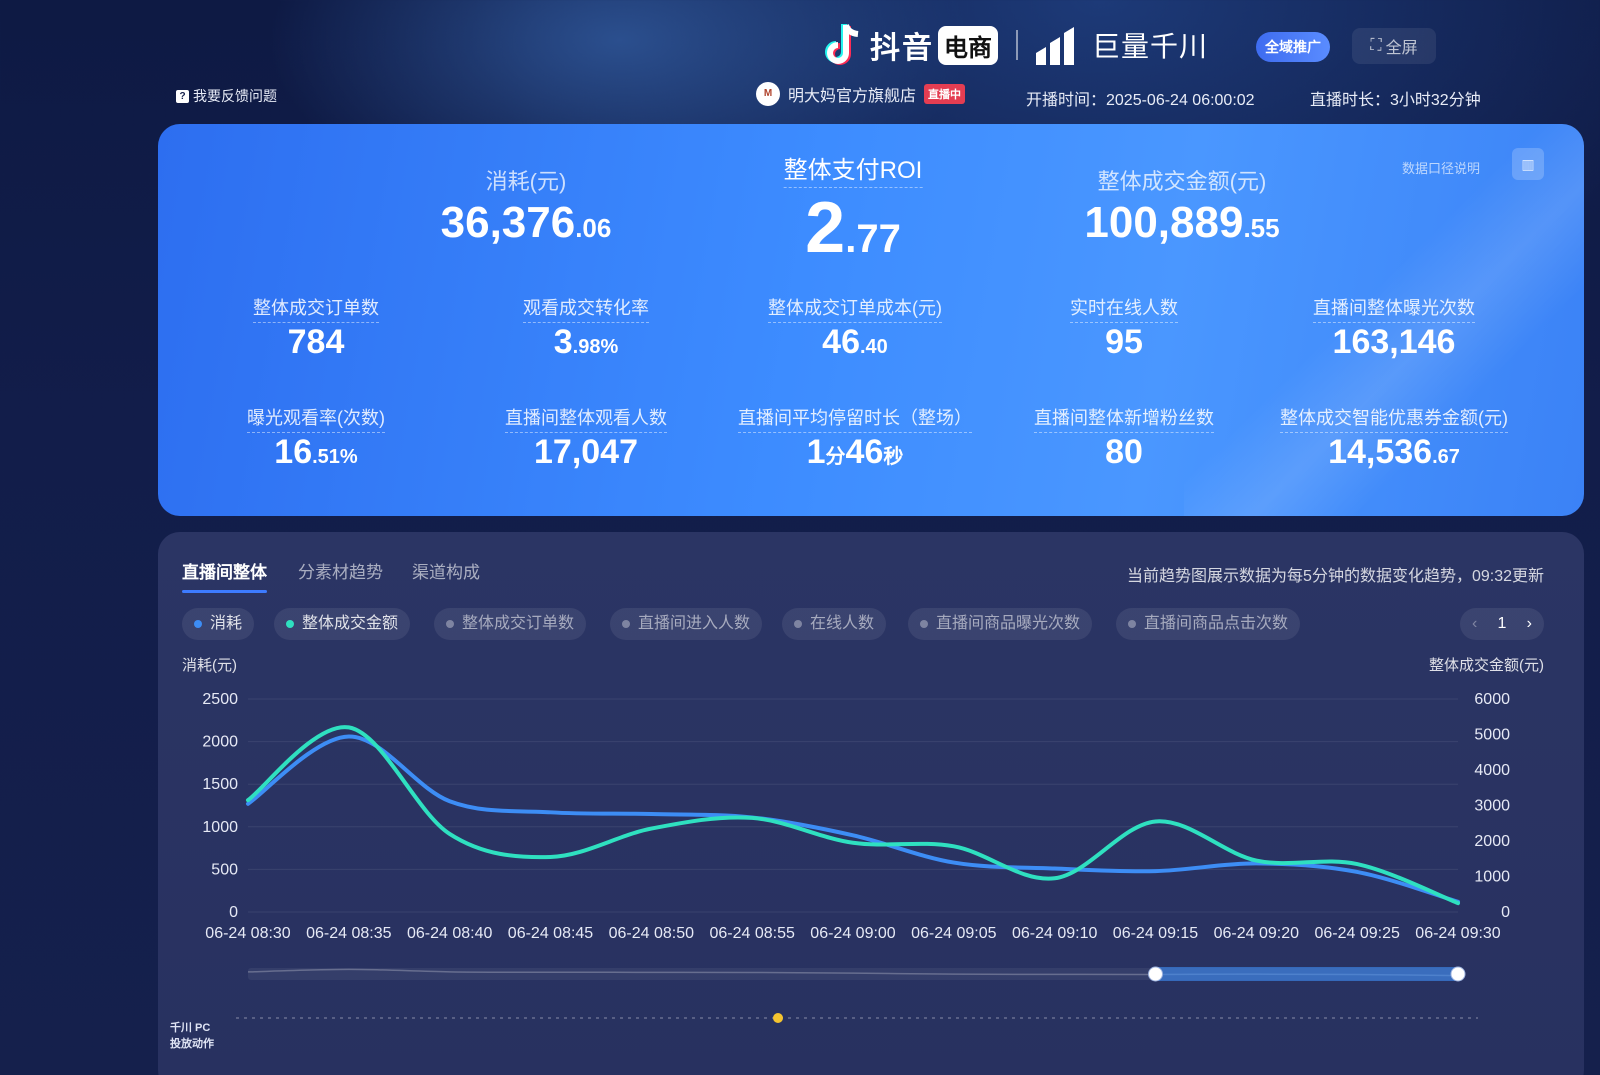 This screenshot has height=1075, width=1600. What do you see at coordinates (1486, 665) in the screenshot?
I see `y-axis-right-label: 整体成交金额(元)` at bounding box center [1486, 665].